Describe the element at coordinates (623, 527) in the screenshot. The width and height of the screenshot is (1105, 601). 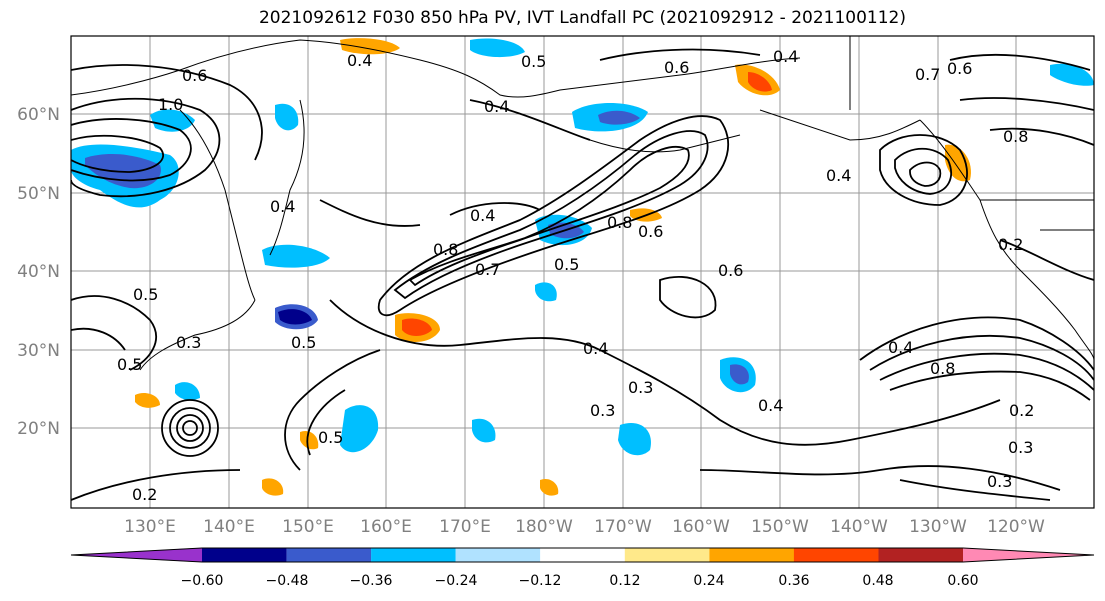
I see `lon-label: 170°W` at that location.